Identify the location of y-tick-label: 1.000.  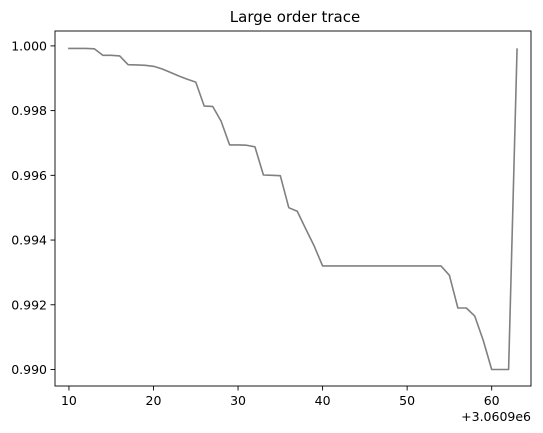
(29, 45).